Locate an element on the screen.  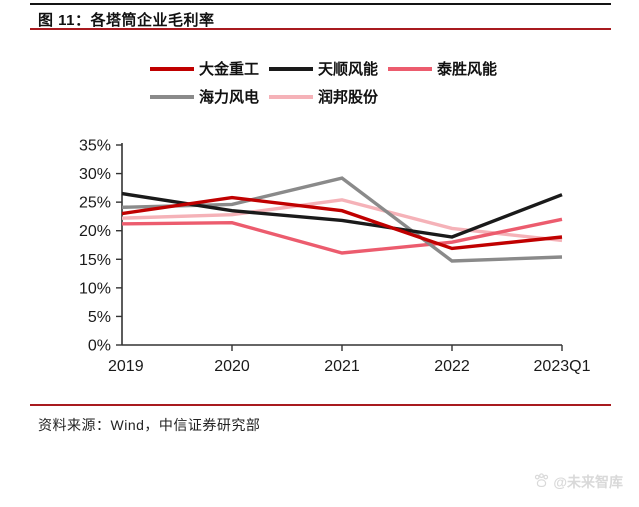
x-tick-label: 2019 is located at coordinates (126, 366).